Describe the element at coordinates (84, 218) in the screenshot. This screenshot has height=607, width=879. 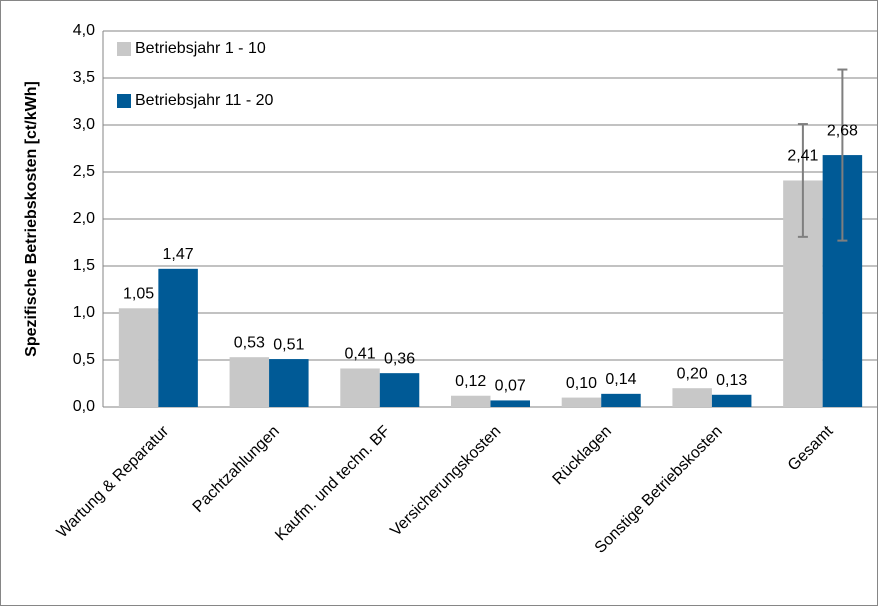
I see `y-tick-label: 2,0` at that location.